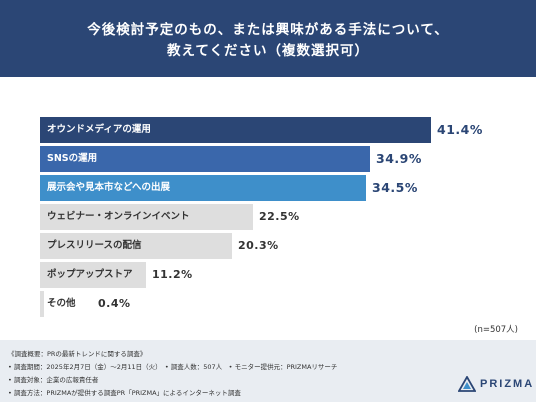 The image size is (536, 402). I want to click on prizma-logo: PRIZMA, so click(496, 384).